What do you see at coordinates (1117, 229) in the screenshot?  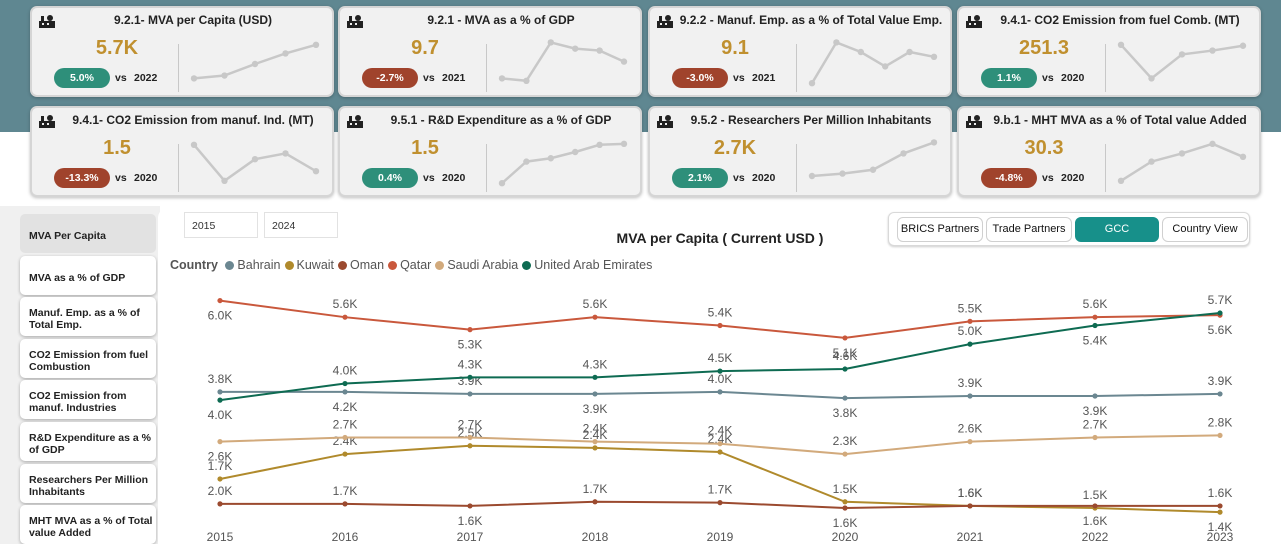 I see `gcc-button: GCC` at bounding box center [1117, 229].